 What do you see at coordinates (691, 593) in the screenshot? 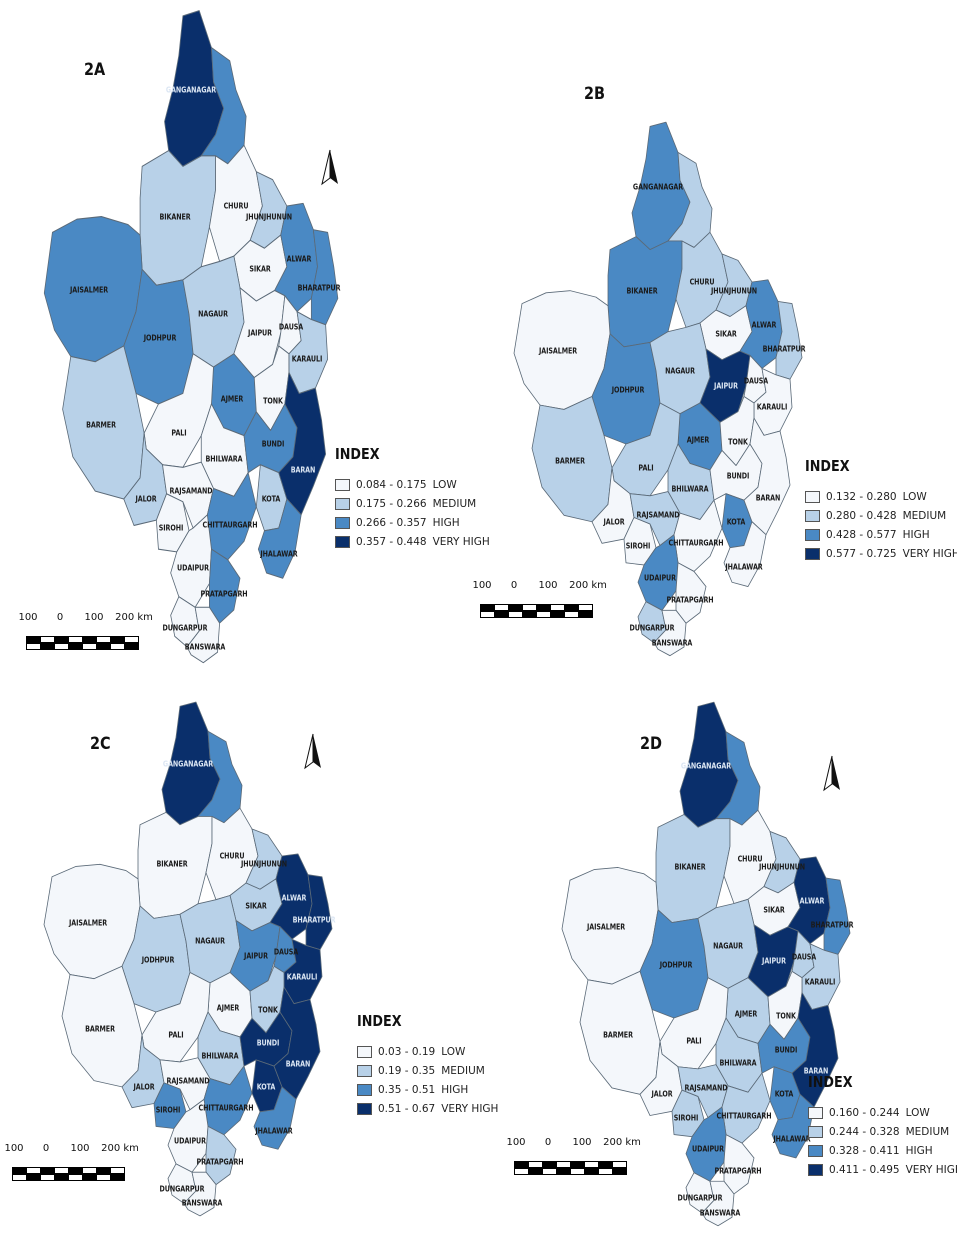
I see `district-pratapgarh` at bounding box center [691, 593].